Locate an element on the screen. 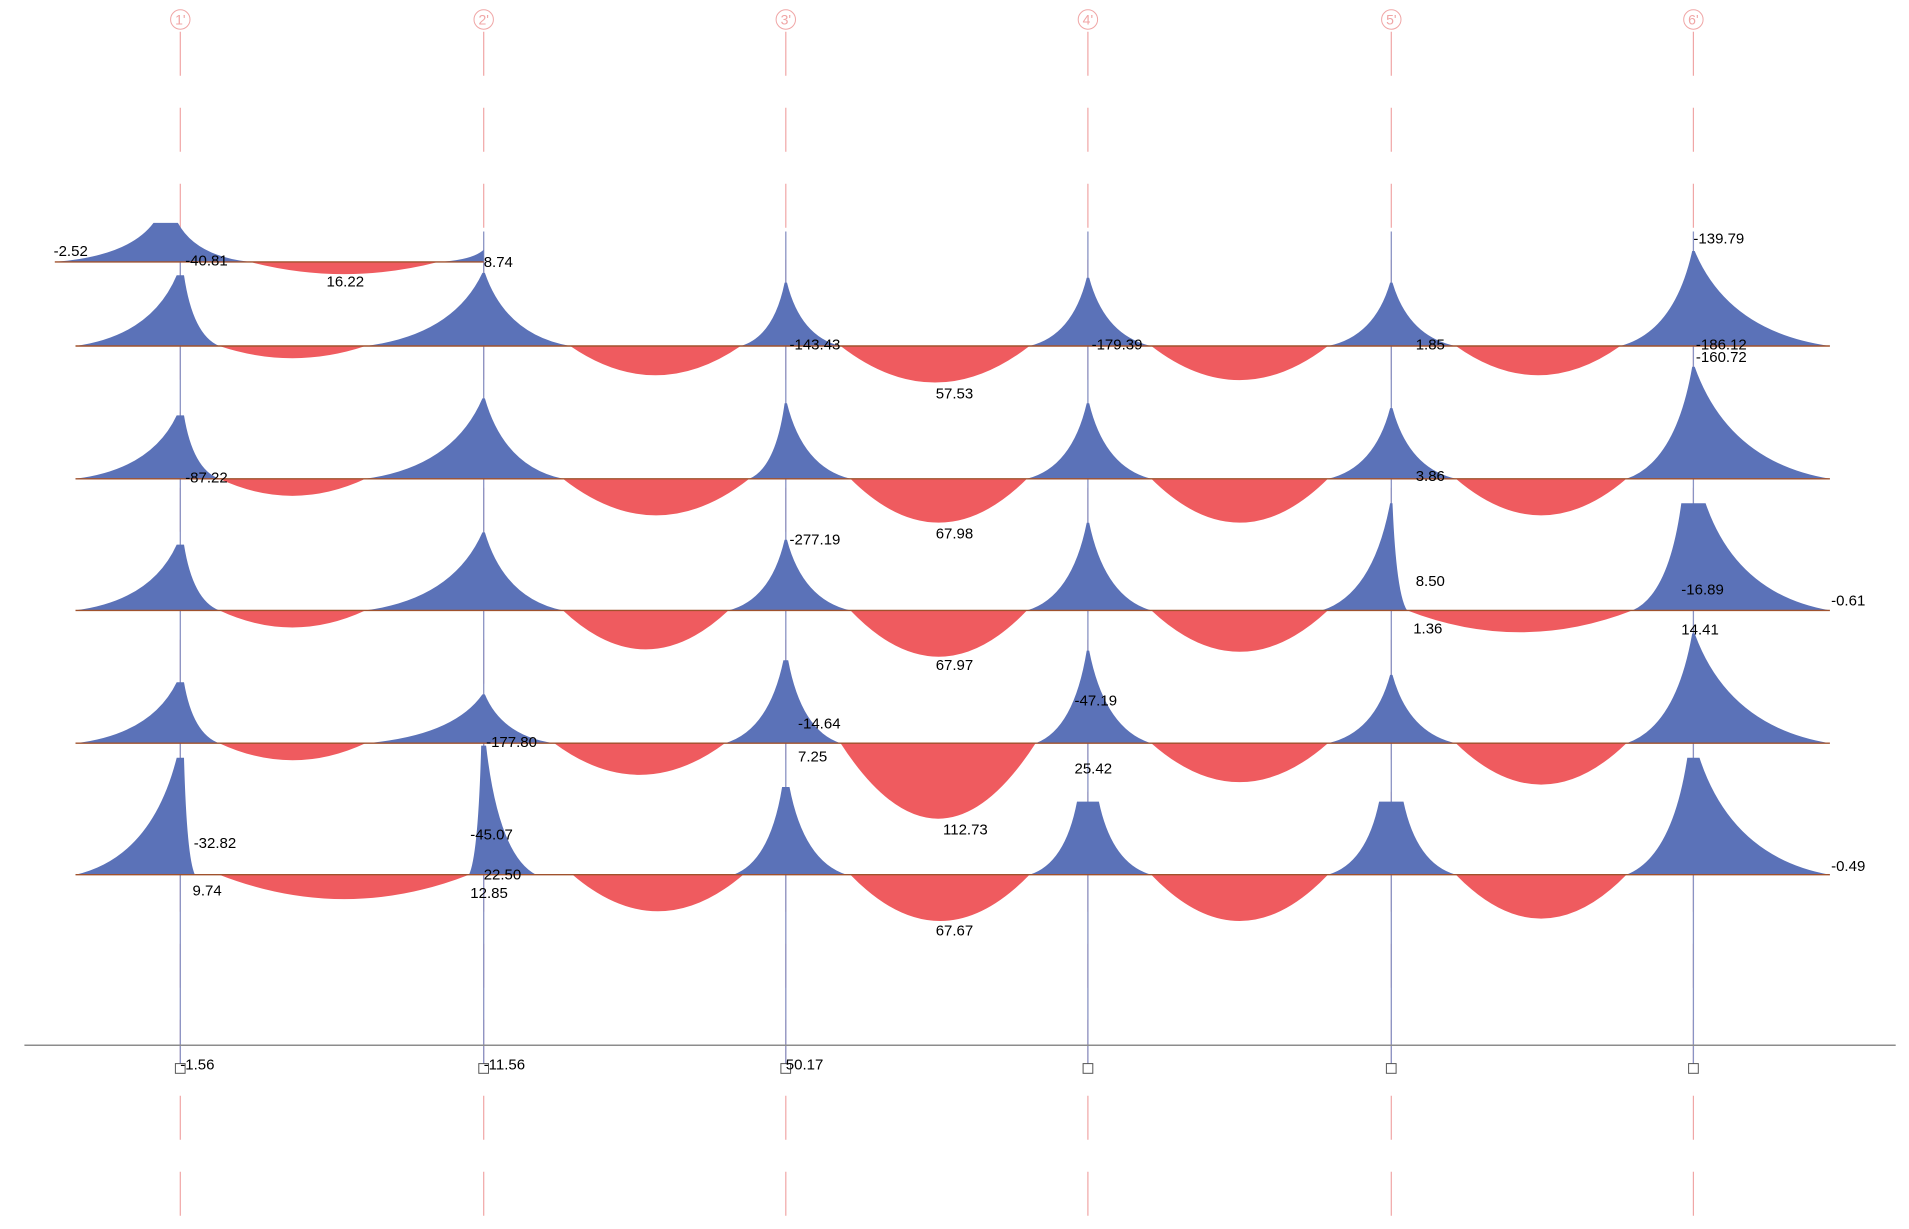 The width and height of the screenshot is (1909, 1229). moment-value-label: 3.86 is located at coordinates (1430, 476).